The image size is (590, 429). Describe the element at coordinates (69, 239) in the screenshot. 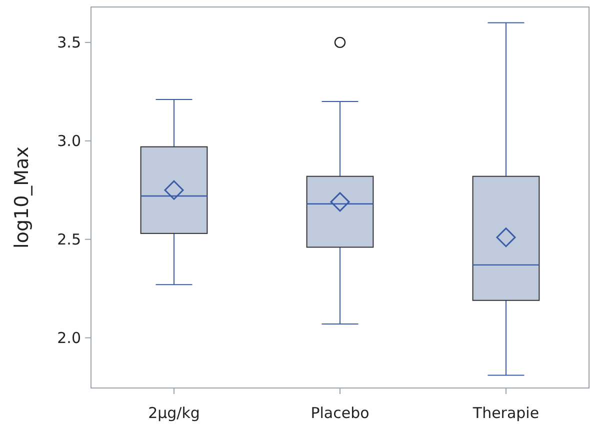

I see `y-tick-label: 2.5` at that location.